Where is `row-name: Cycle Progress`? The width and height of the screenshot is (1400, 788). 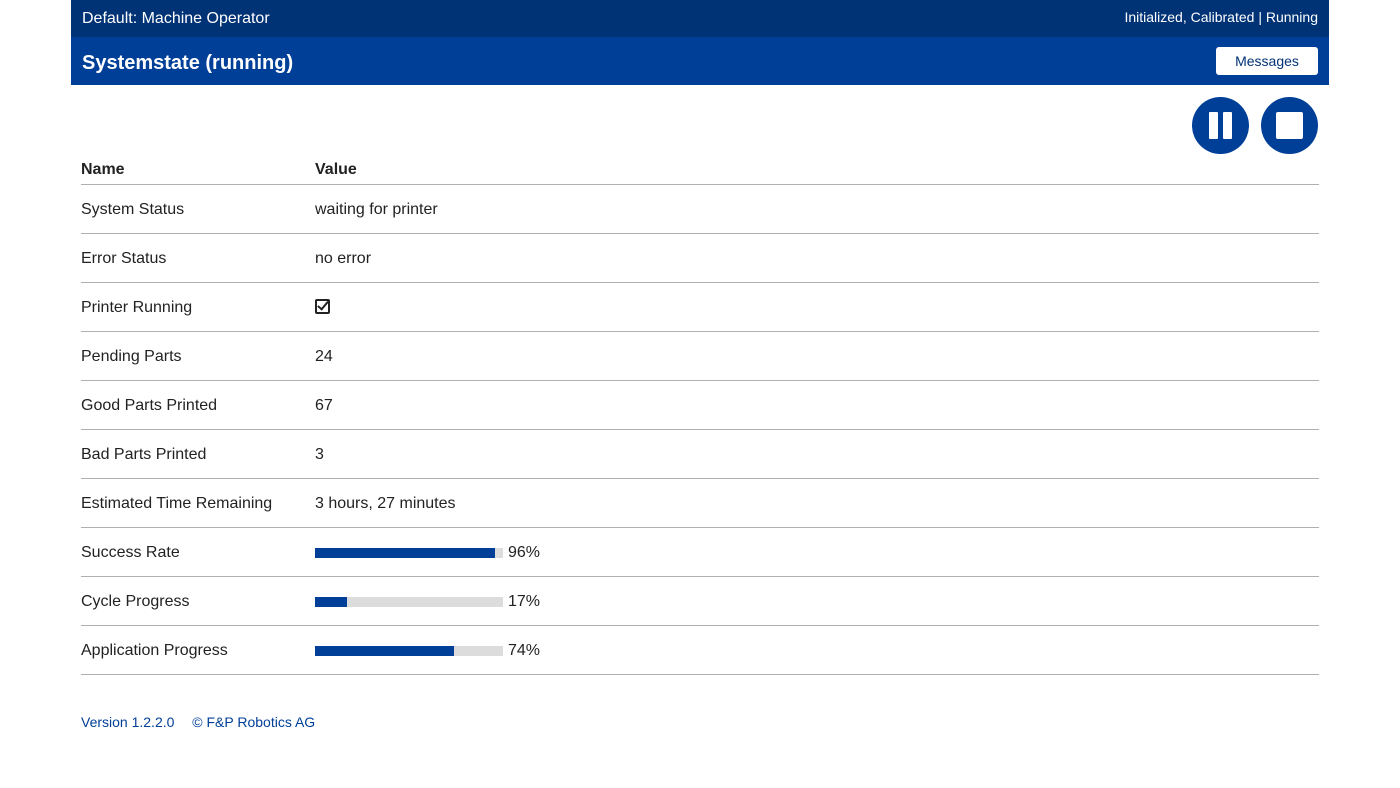
row-name: Cycle Progress is located at coordinates (135, 601).